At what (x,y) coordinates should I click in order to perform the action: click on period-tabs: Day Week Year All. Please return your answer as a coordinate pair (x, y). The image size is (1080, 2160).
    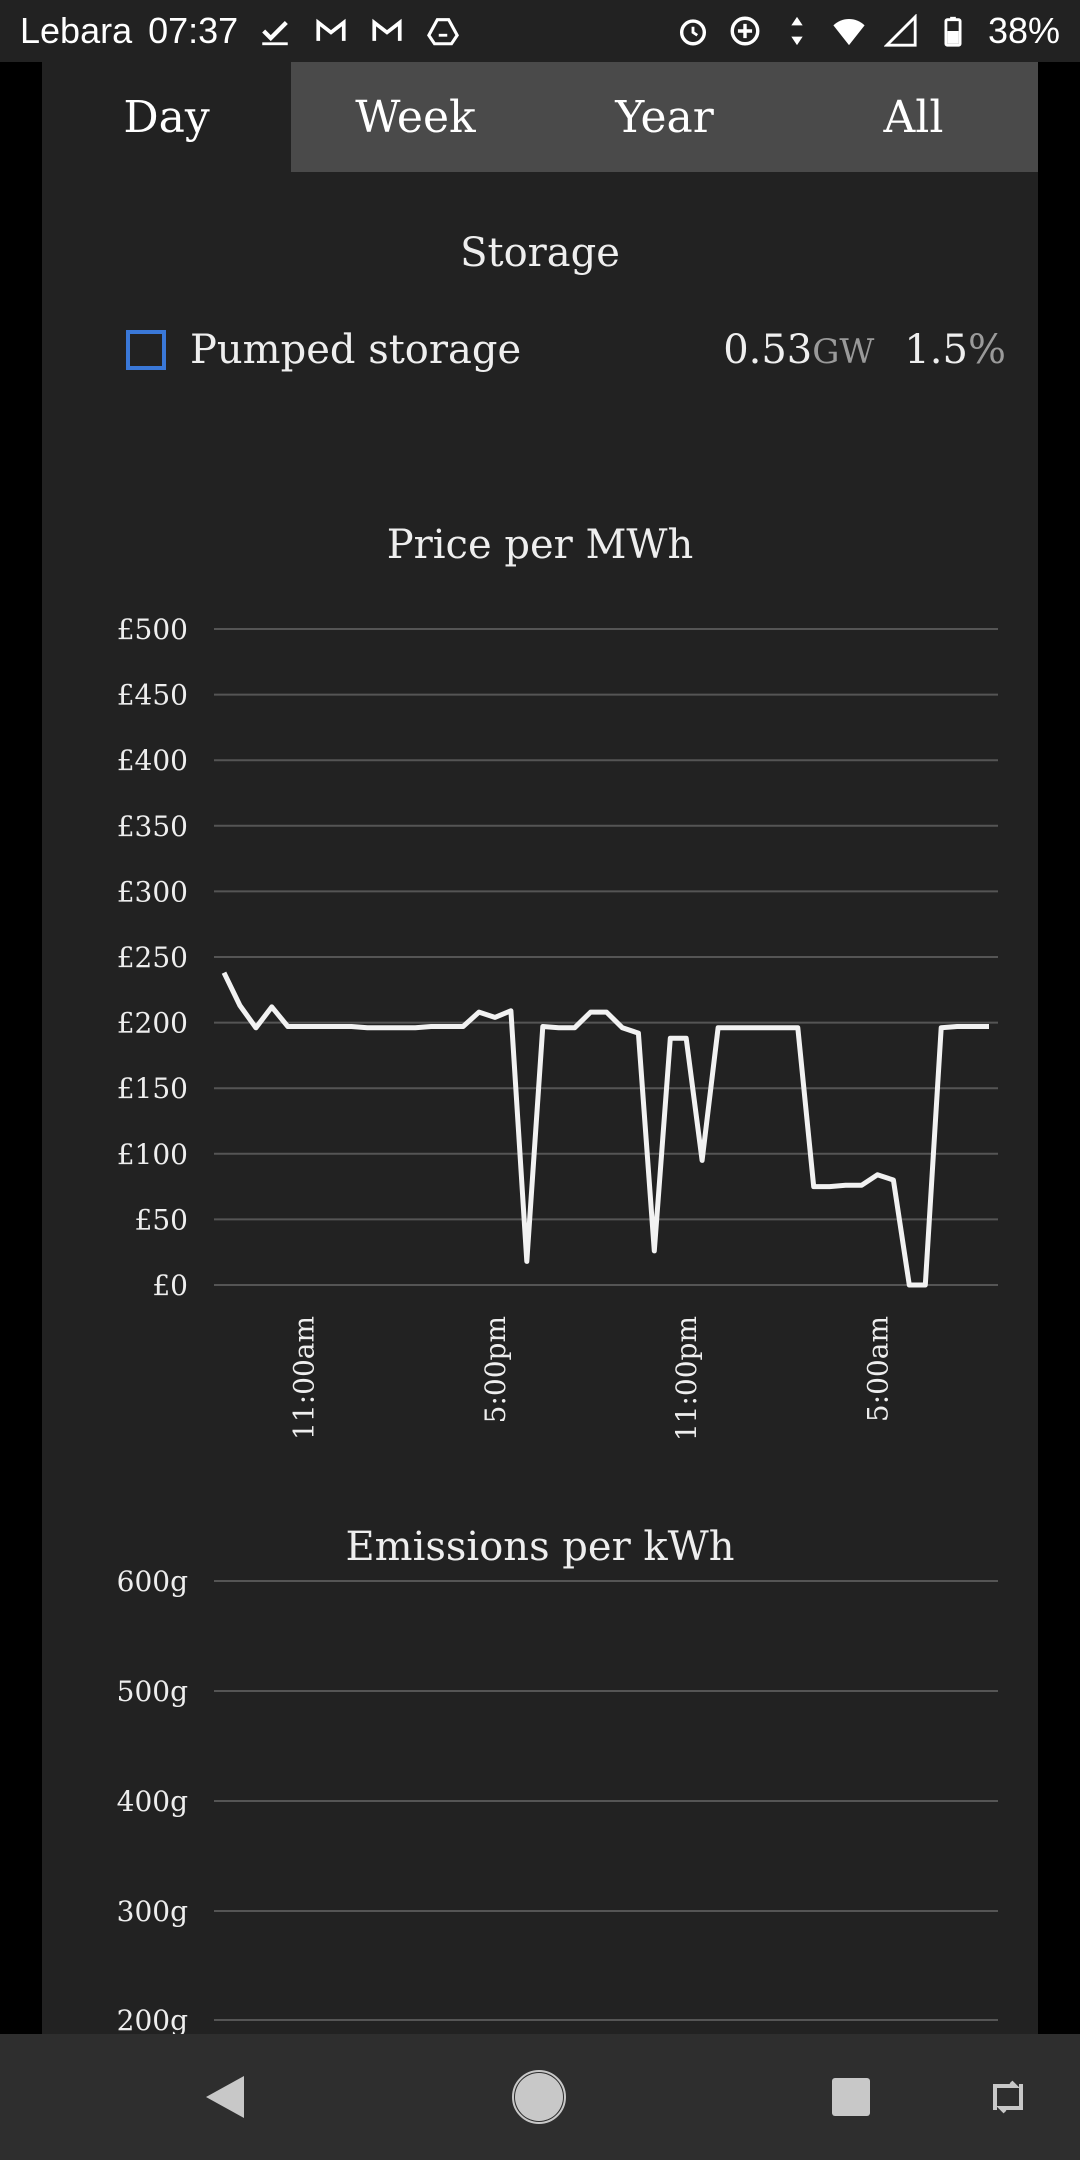
    Looking at the image, I should click on (540, 117).